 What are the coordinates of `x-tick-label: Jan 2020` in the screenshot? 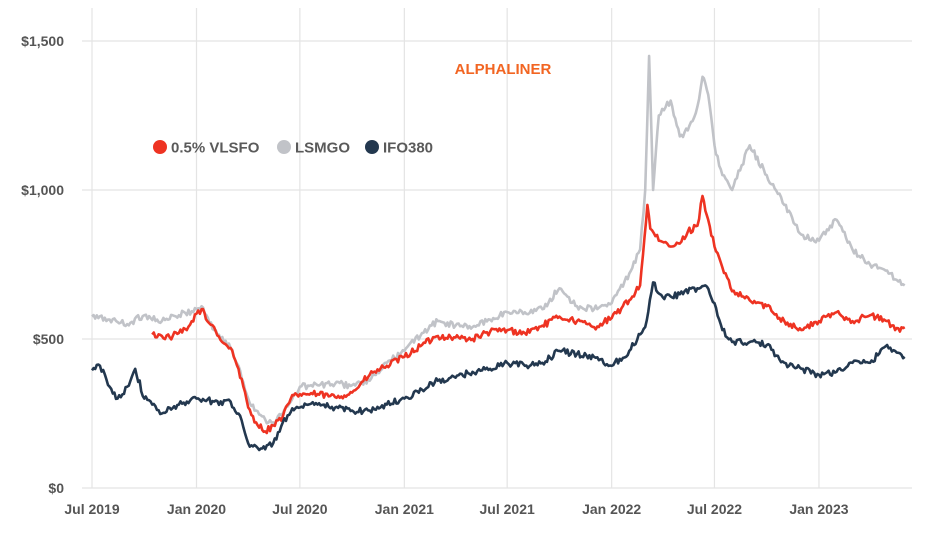 It's located at (196, 509).